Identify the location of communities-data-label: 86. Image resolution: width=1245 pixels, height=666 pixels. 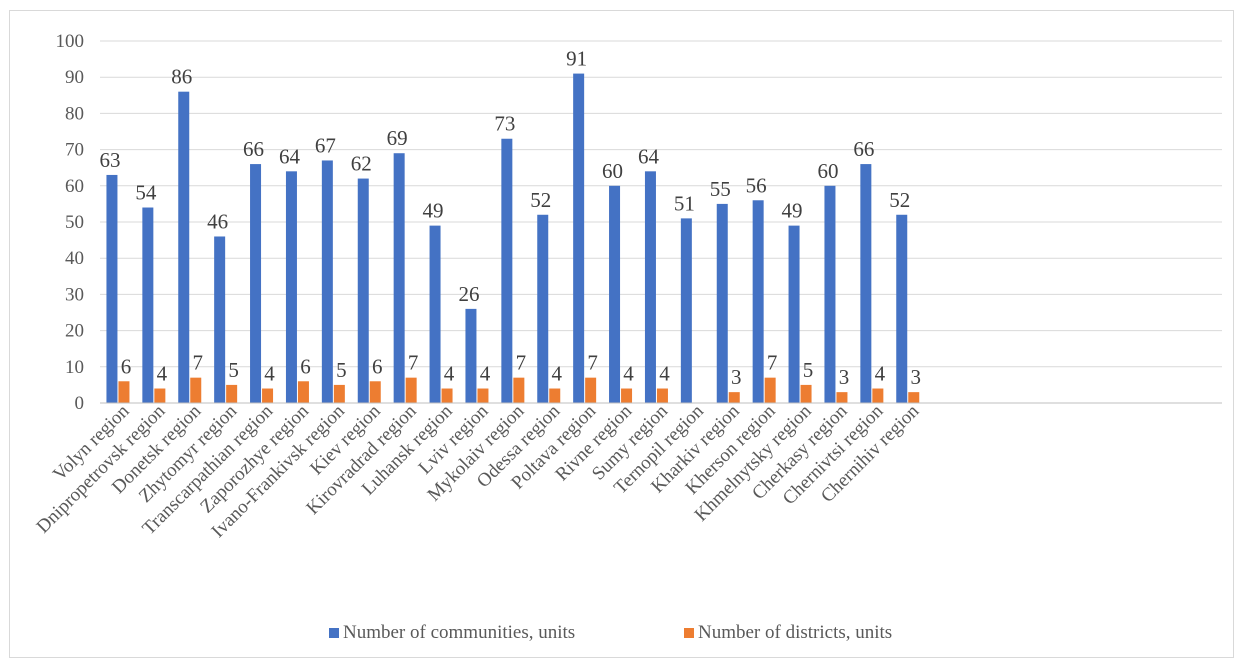
(181, 77).